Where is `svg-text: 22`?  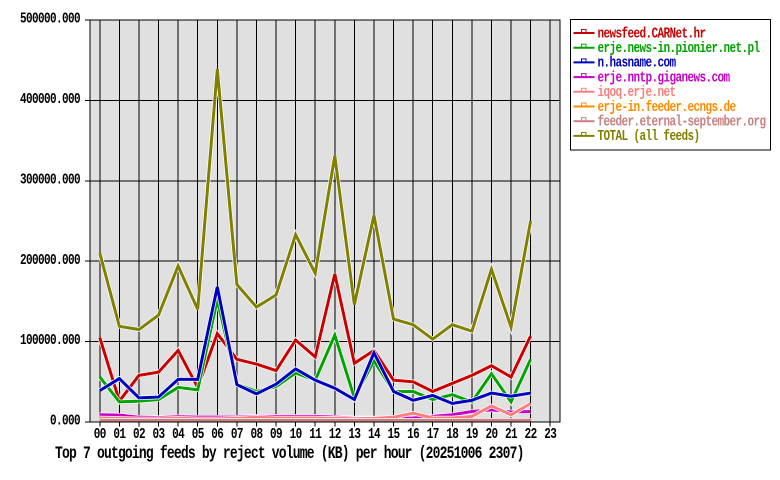 svg-text: 22 is located at coordinates (531, 434).